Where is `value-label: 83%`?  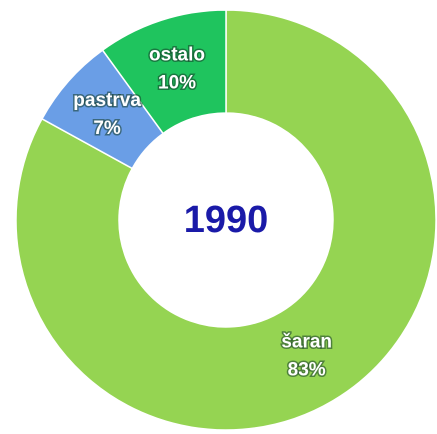
value-label: 83% is located at coordinates (307, 369).